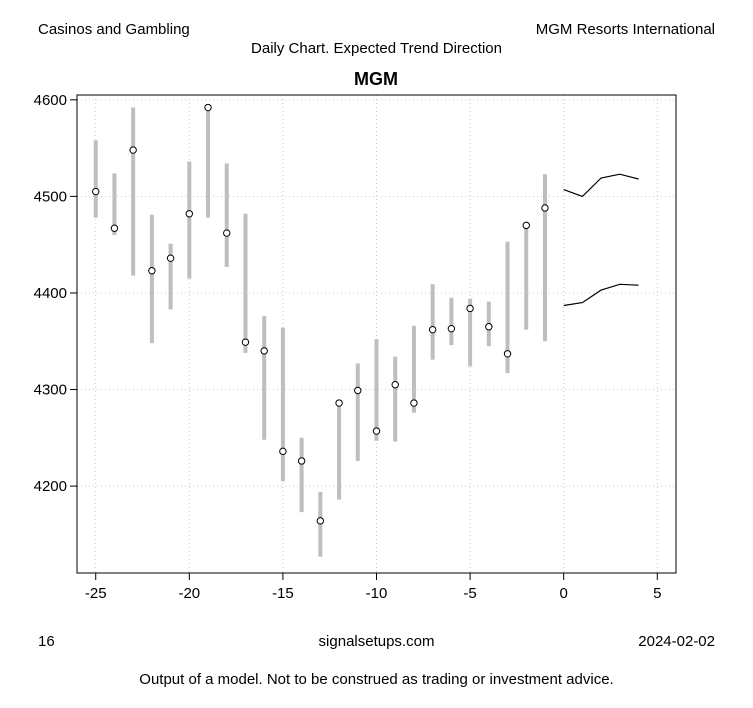 This screenshot has height=708, width=753. What do you see at coordinates (601, 185) in the screenshot?
I see `forecast-upper-line` at bounding box center [601, 185].